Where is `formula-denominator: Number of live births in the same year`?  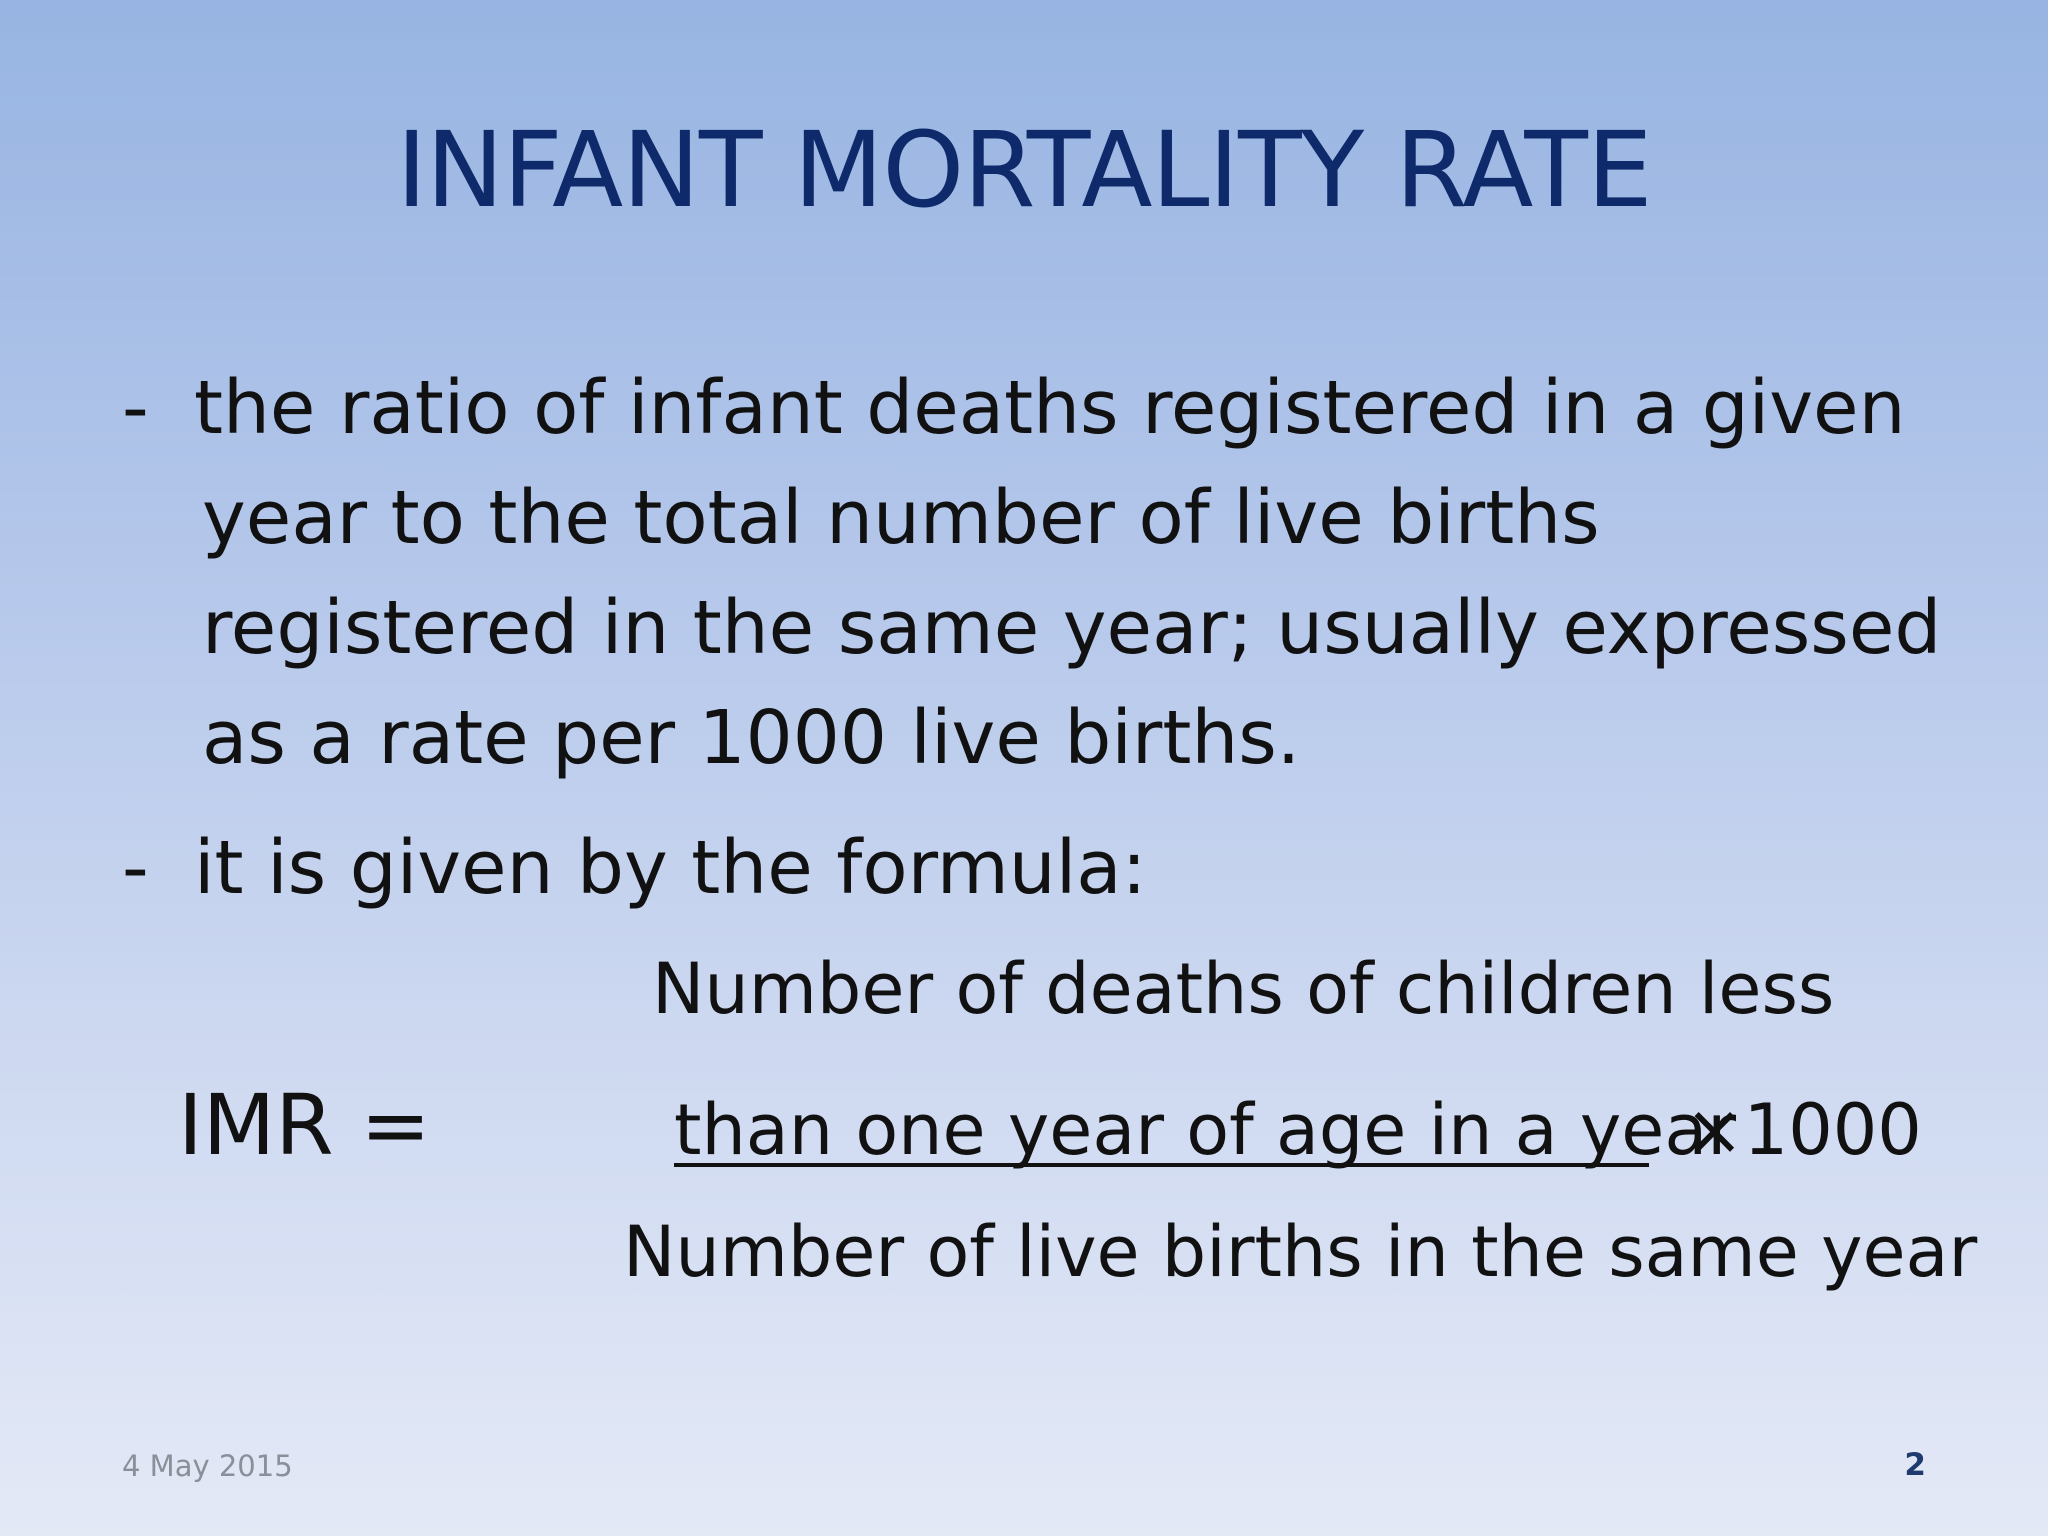
formula-denominator: Number of live births in the same year is located at coordinates (1300, 1252).